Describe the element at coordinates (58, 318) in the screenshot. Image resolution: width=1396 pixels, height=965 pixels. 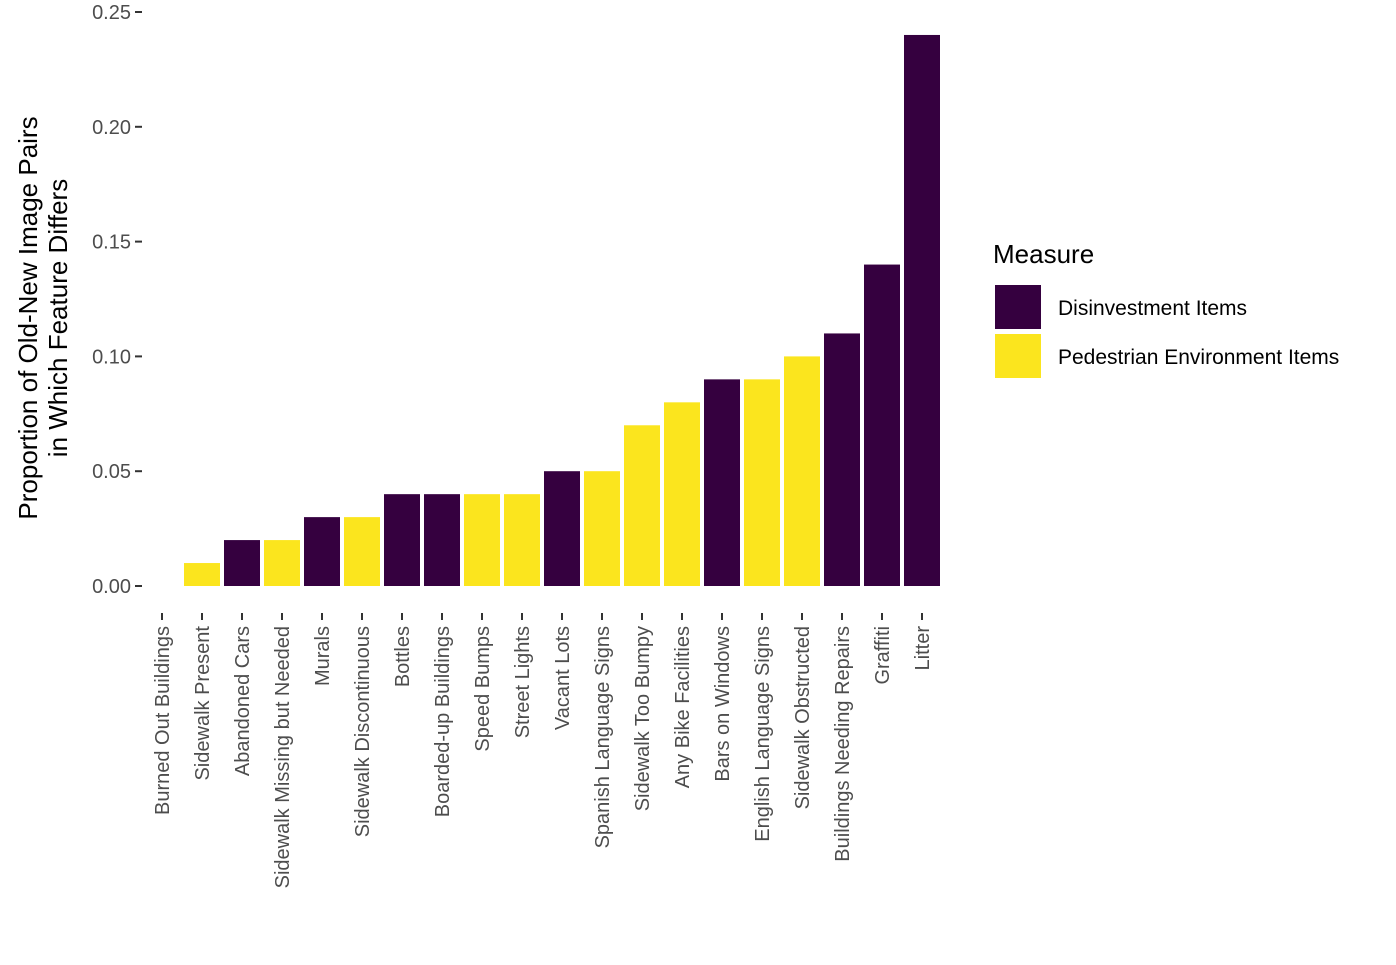
I see `y-axis-title-line: in Which Feature Differs` at that location.